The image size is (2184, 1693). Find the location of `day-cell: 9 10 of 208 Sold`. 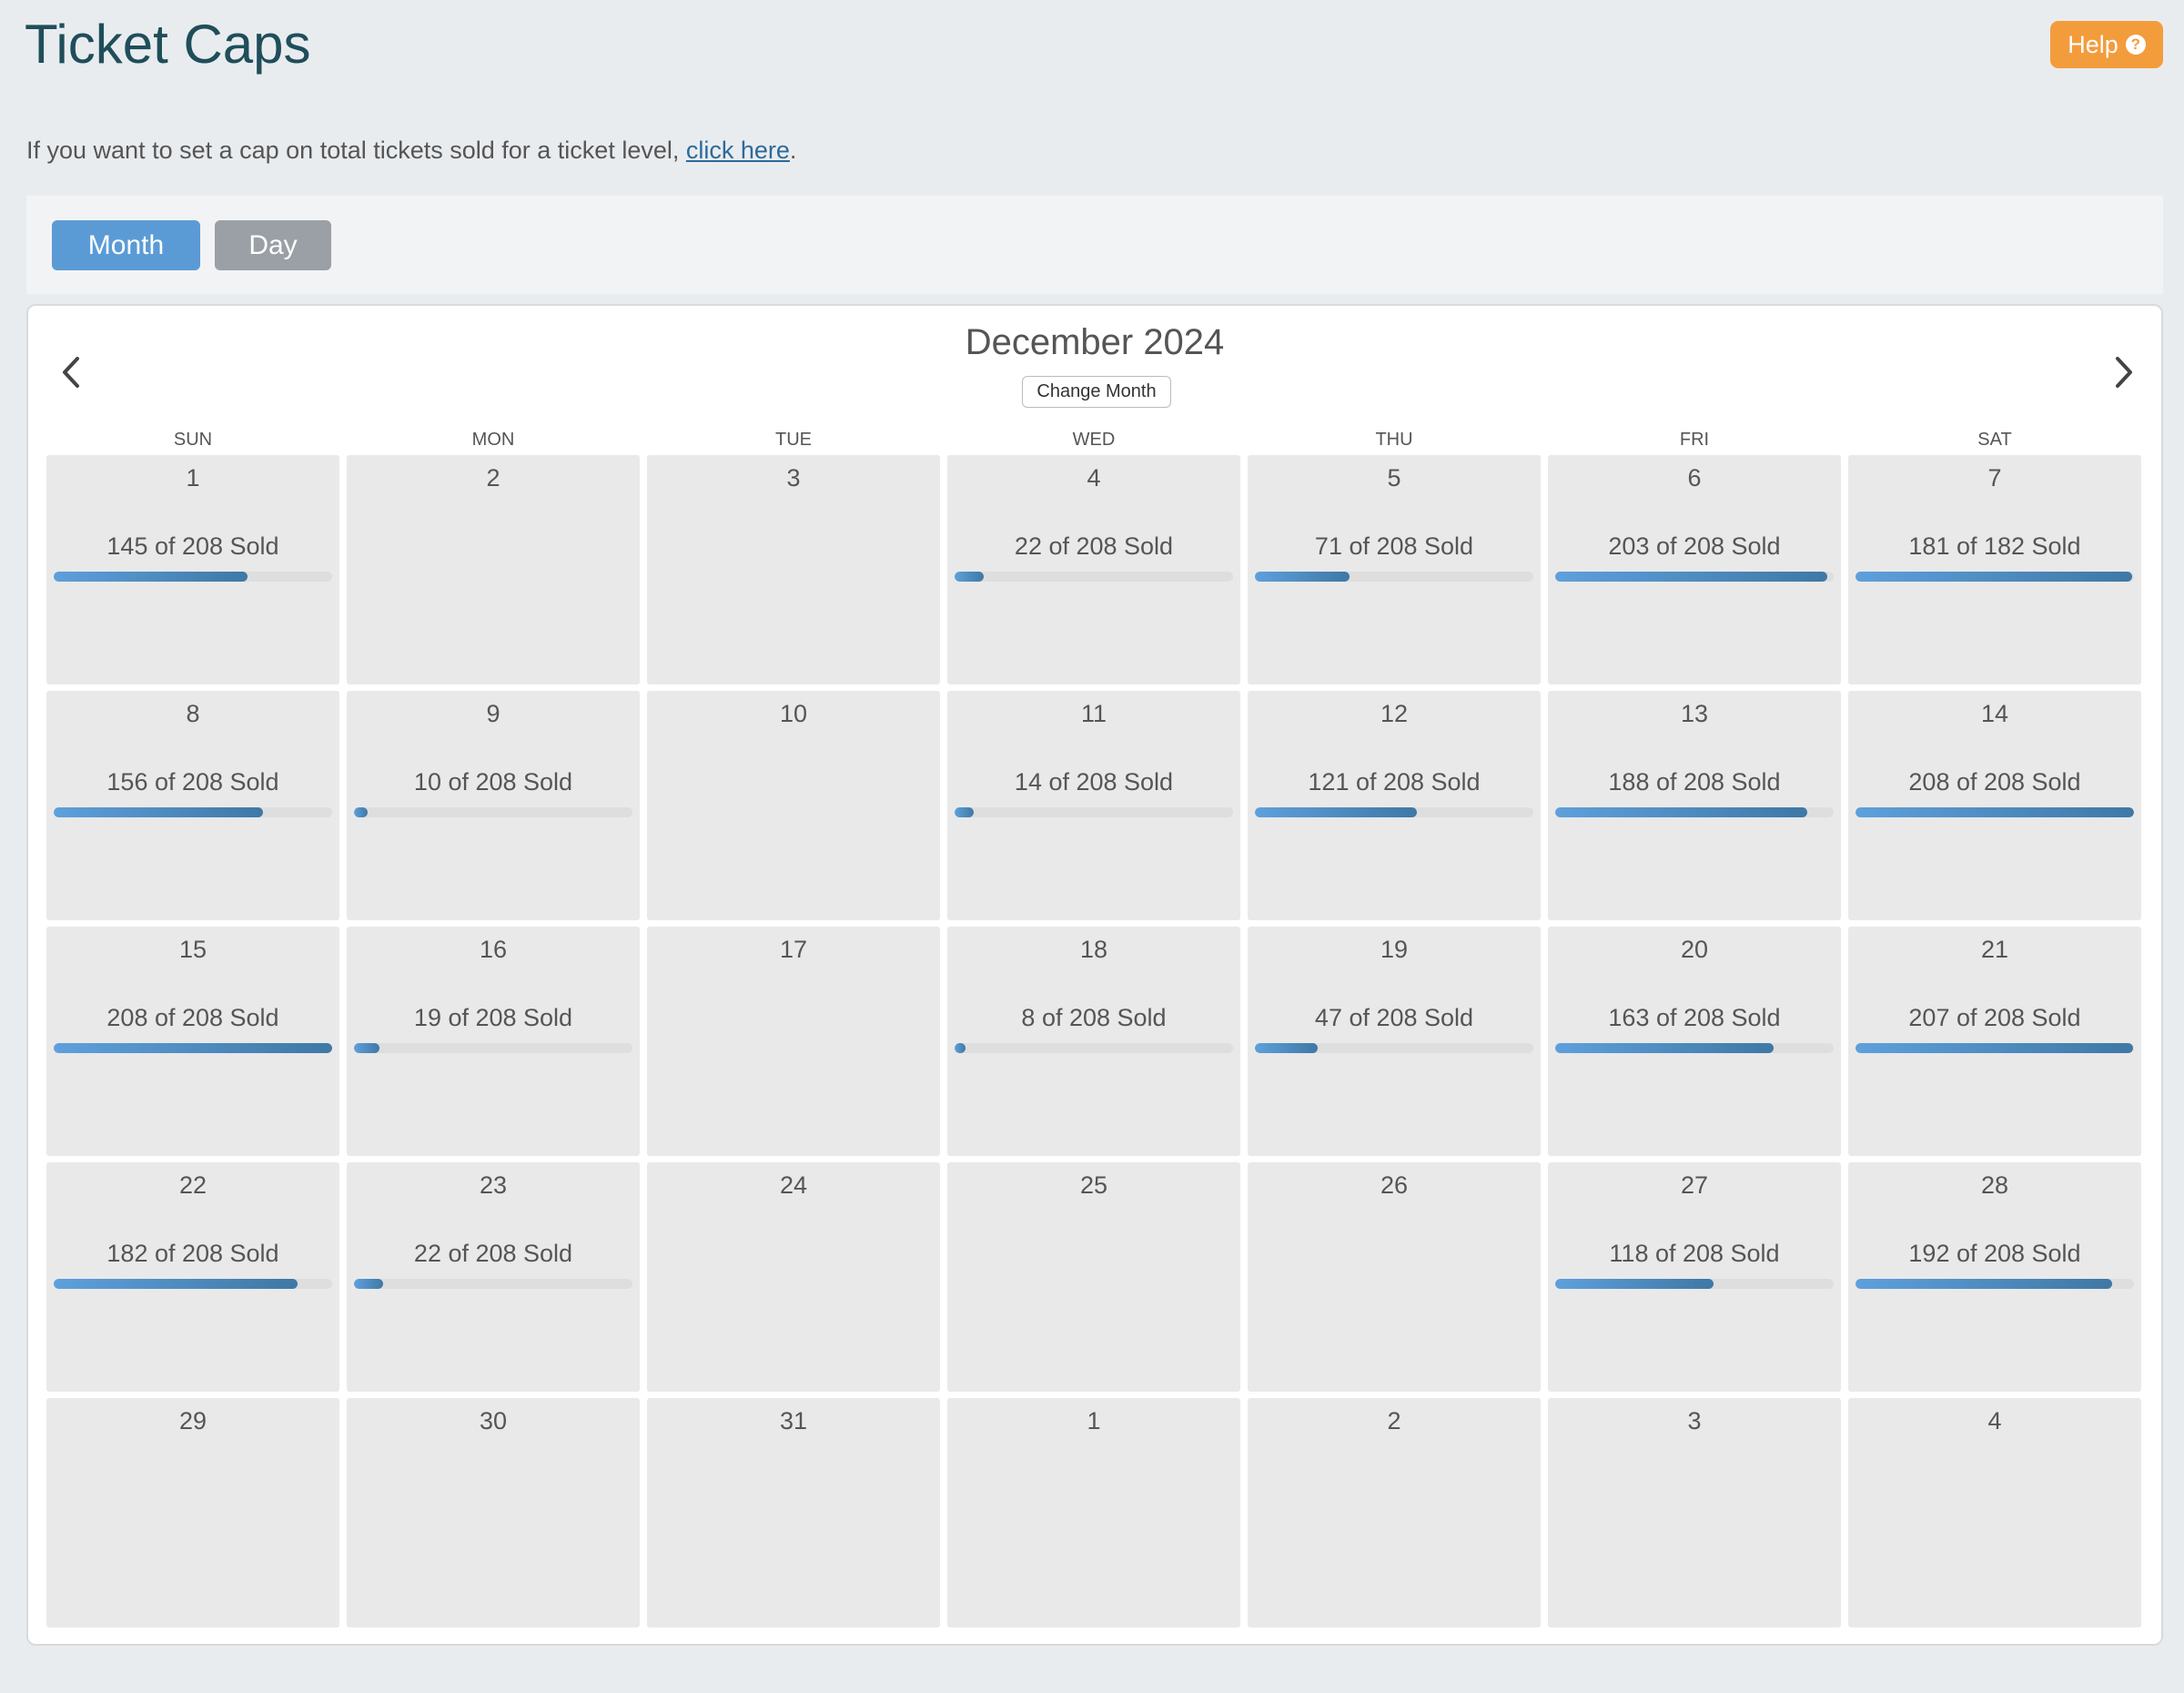

day-cell: 9 10 of 208 Sold is located at coordinates (494, 805).